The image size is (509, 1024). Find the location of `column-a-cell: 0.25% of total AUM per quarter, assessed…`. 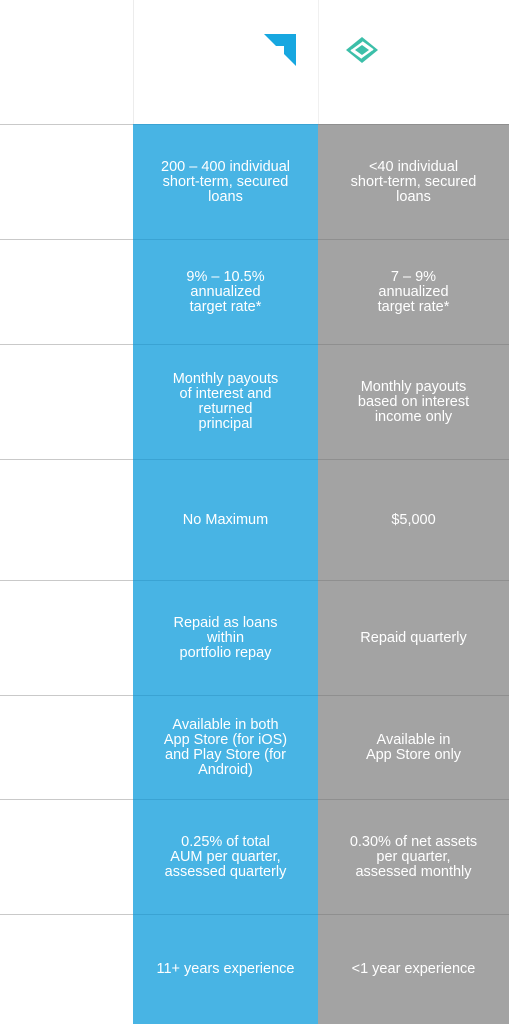

column-a-cell: 0.25% of total AUM per quarter, assessed… is located at coordinates (225, 856).